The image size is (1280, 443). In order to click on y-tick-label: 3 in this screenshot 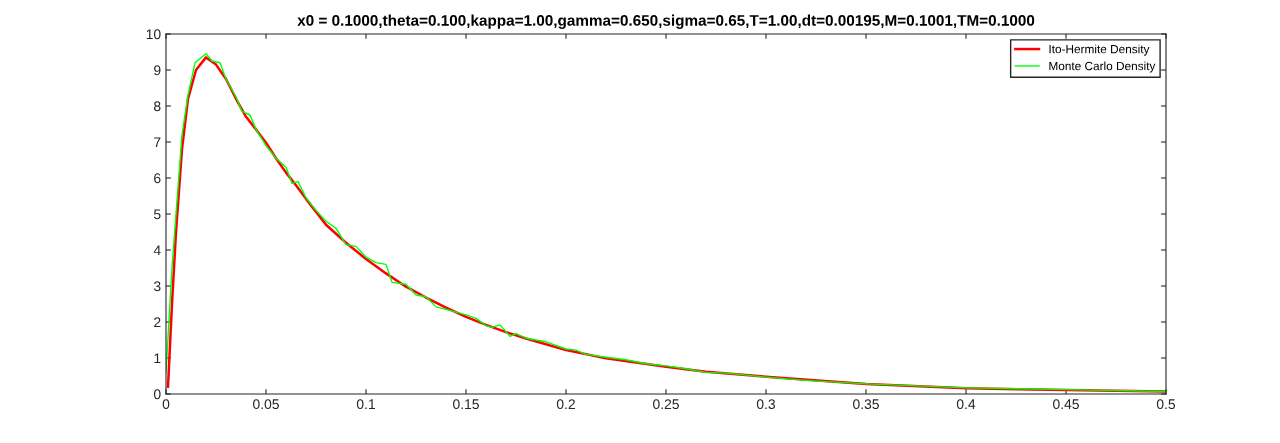, I will do `click(157, 286)`.